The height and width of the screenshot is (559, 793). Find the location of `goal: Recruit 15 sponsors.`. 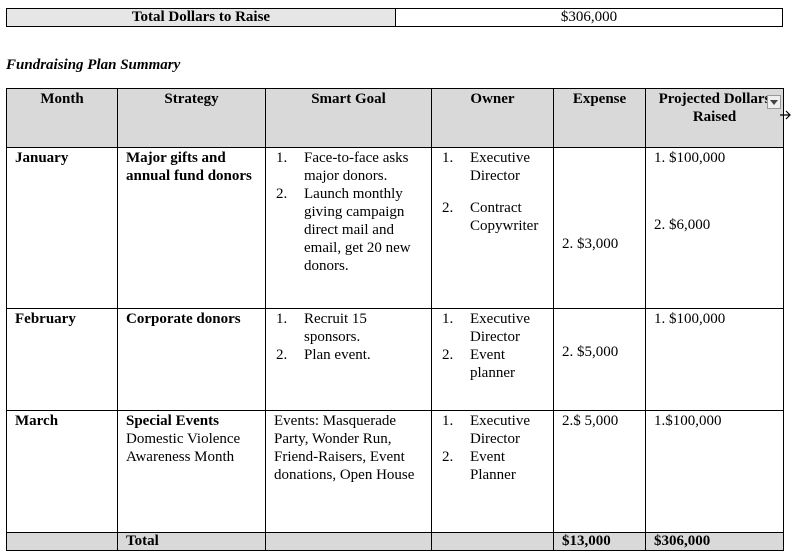

goal: Recruit 15 sponsors. is located at coordinates (335, 328).